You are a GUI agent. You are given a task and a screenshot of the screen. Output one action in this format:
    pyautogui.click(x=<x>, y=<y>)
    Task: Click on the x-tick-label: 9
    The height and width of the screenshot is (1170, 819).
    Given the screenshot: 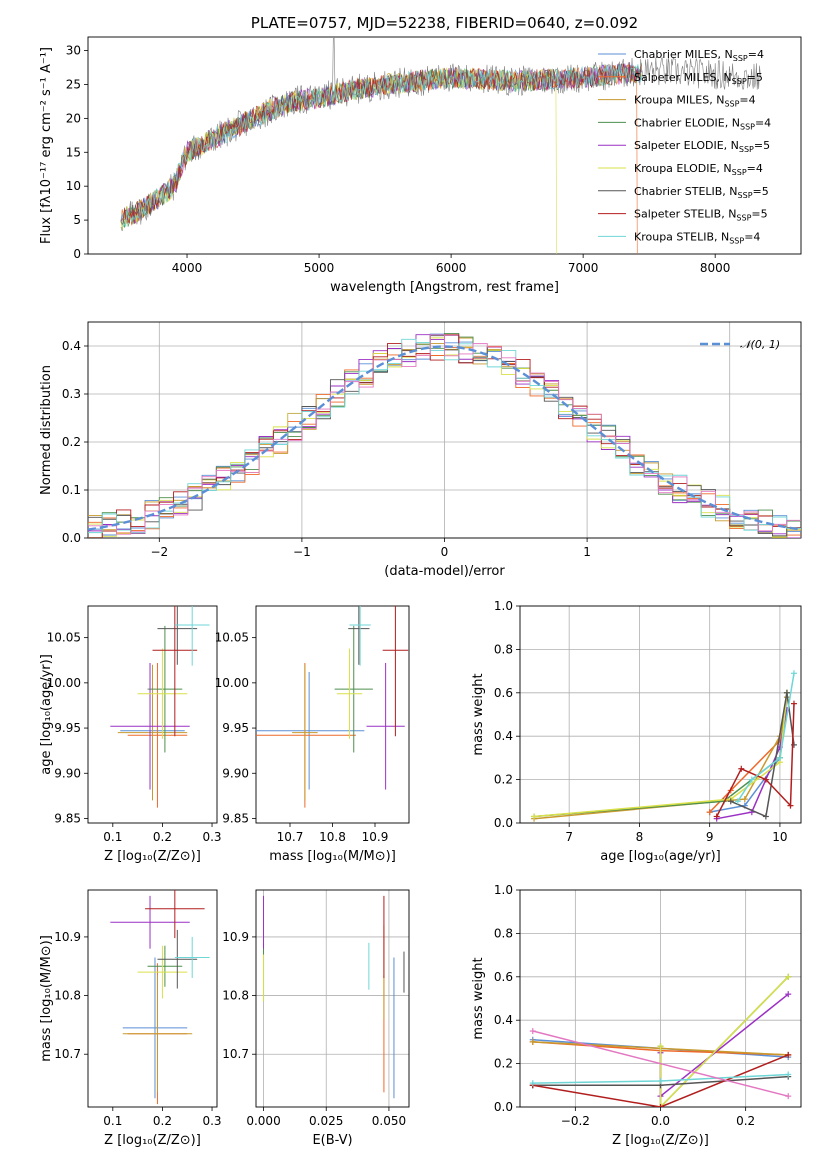 What is the action you would take?
    pyautogui.click(x=710, y=837)
    